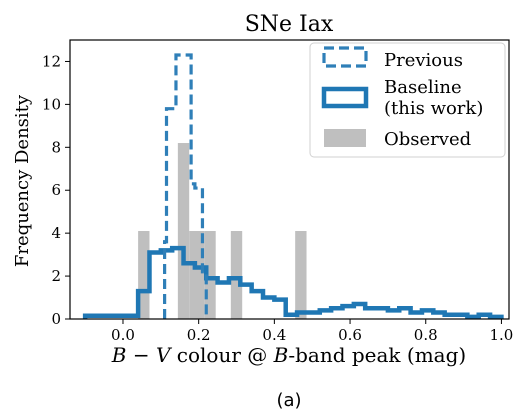 The height and width of the screenshot is (420, 522). I want to click on y-axis-ticks: 0 2 4 6 8 10 12, so click(56, 190).